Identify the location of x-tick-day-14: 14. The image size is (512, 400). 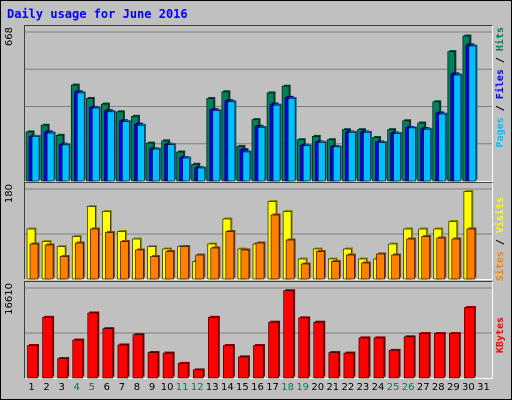
(227, 387).